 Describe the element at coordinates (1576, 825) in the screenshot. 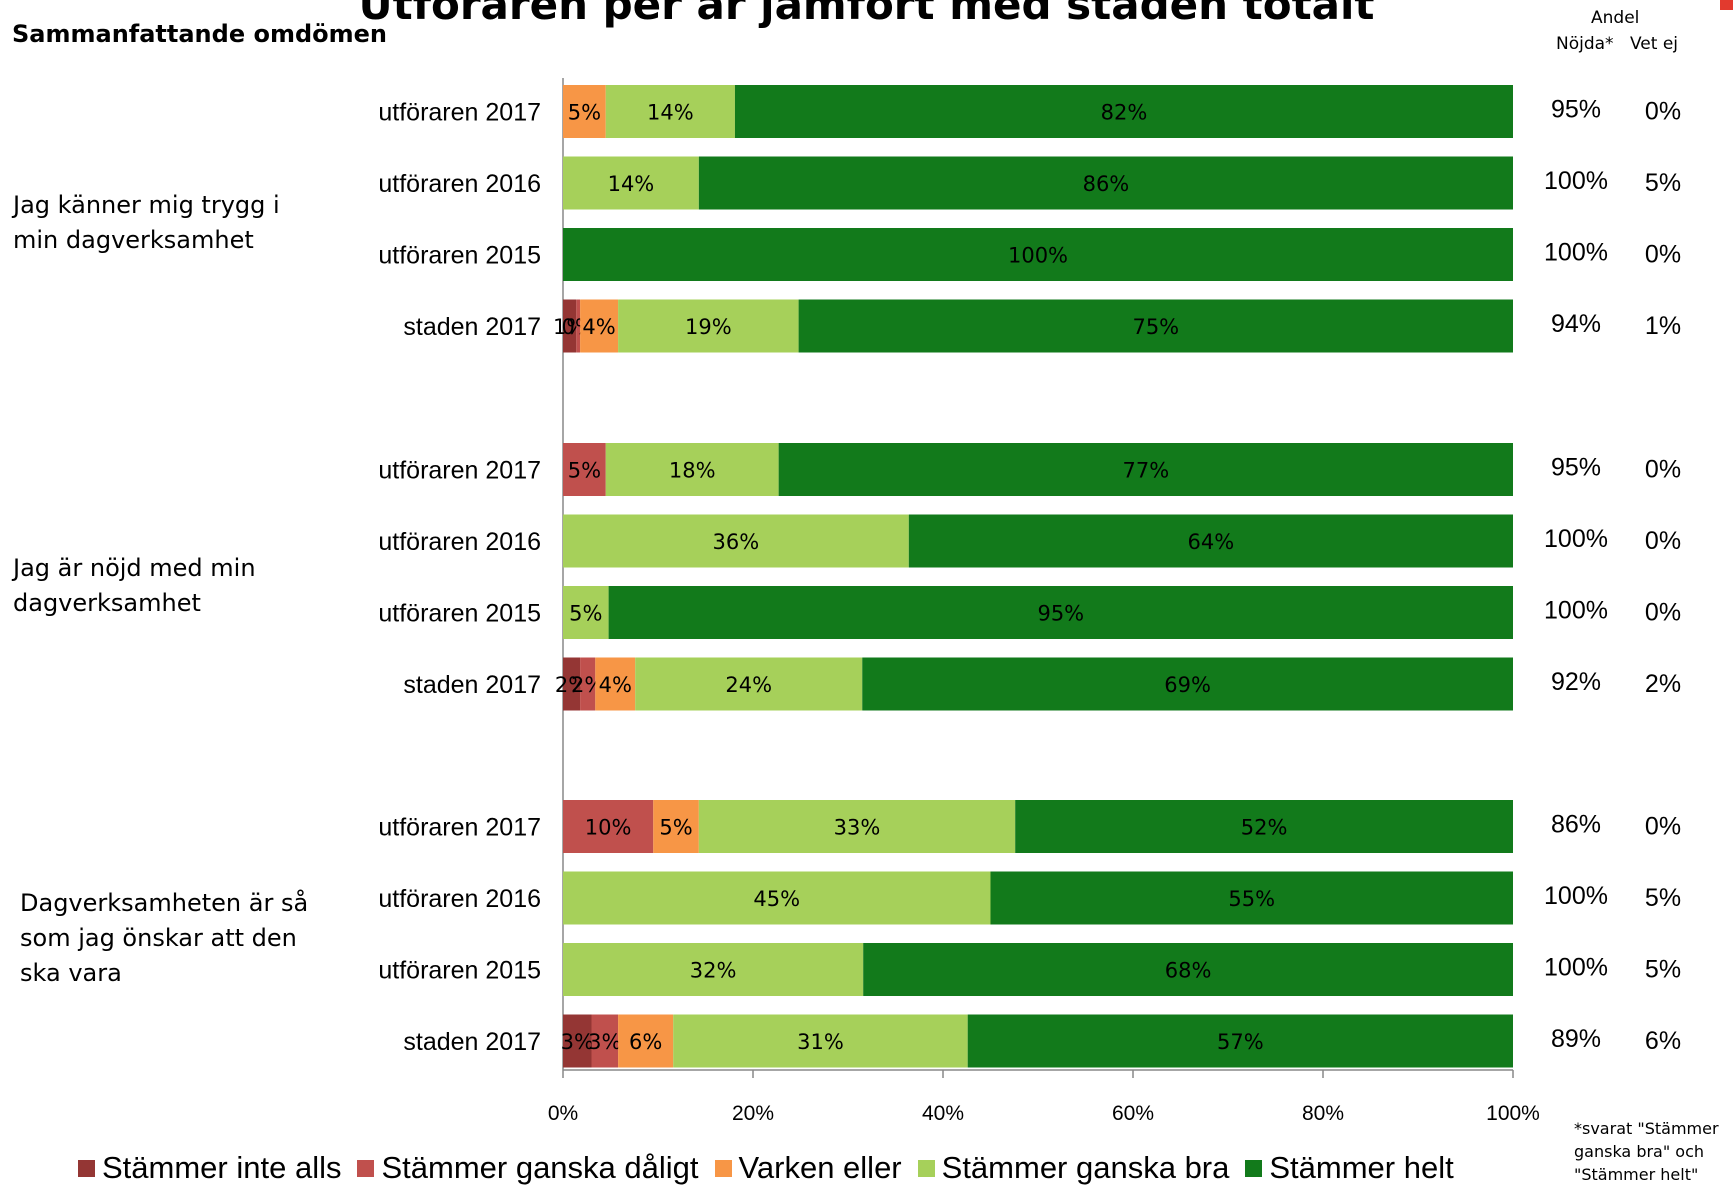

I see `nojda-value: 86%` at that location.